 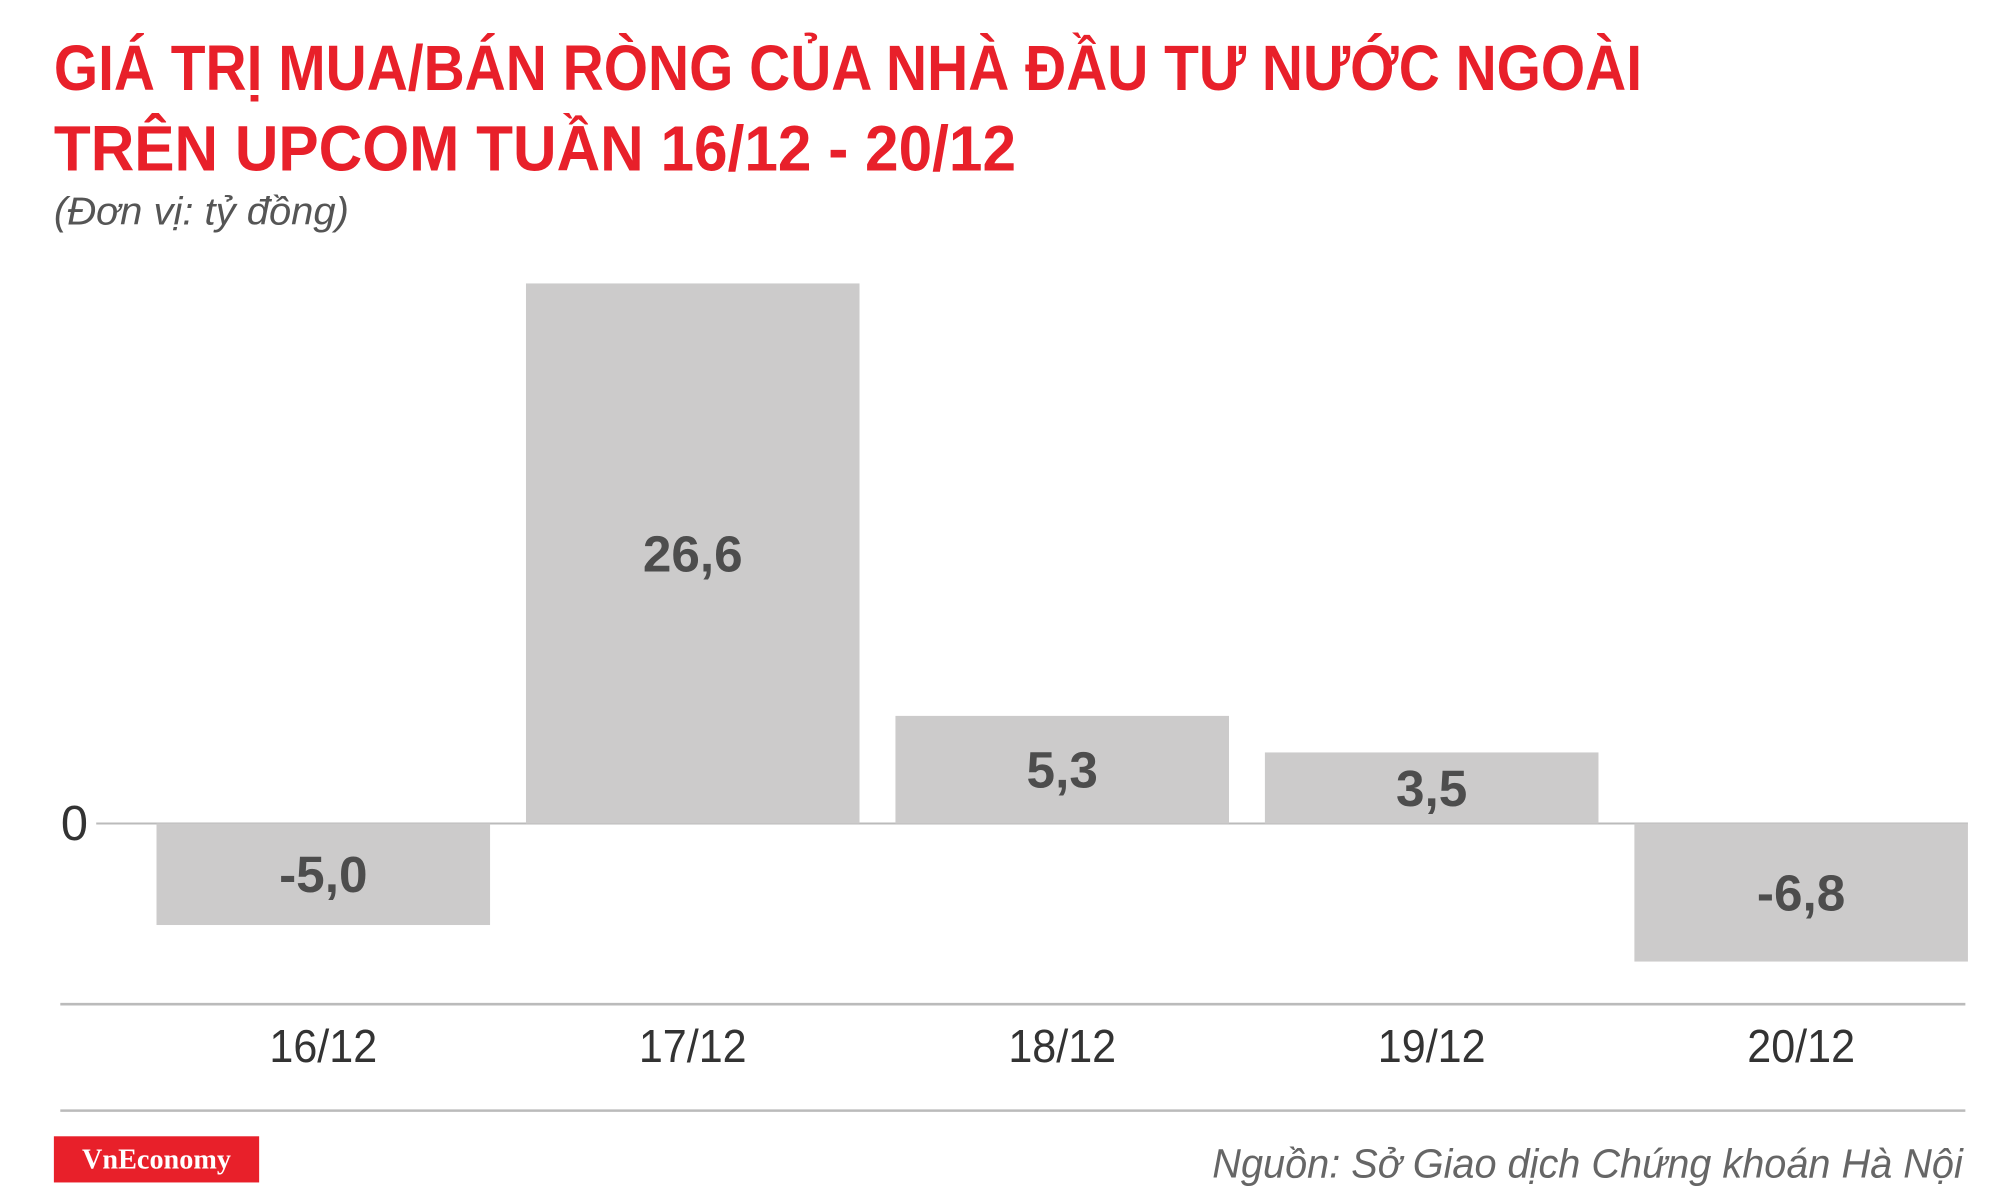 I want to click on chart-title: TRÊN UPCOM TUẦN 16/12 - 20/12, so click(x=535, y=148).